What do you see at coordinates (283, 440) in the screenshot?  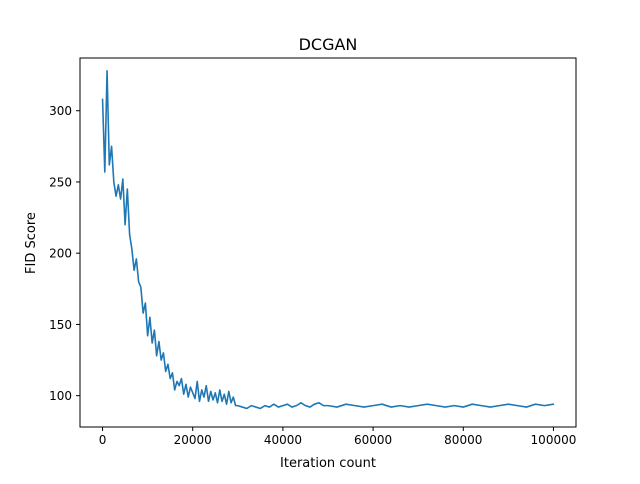 I see `x-tick-label: 40000` at bounding box center [283, 440].